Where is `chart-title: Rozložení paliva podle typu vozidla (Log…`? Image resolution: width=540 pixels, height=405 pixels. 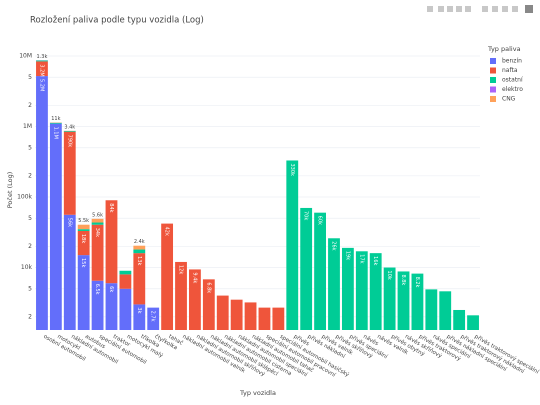
chart-title: Rozložení paliva podle typu vozidla (Log… is located at coordinates (117, 21).